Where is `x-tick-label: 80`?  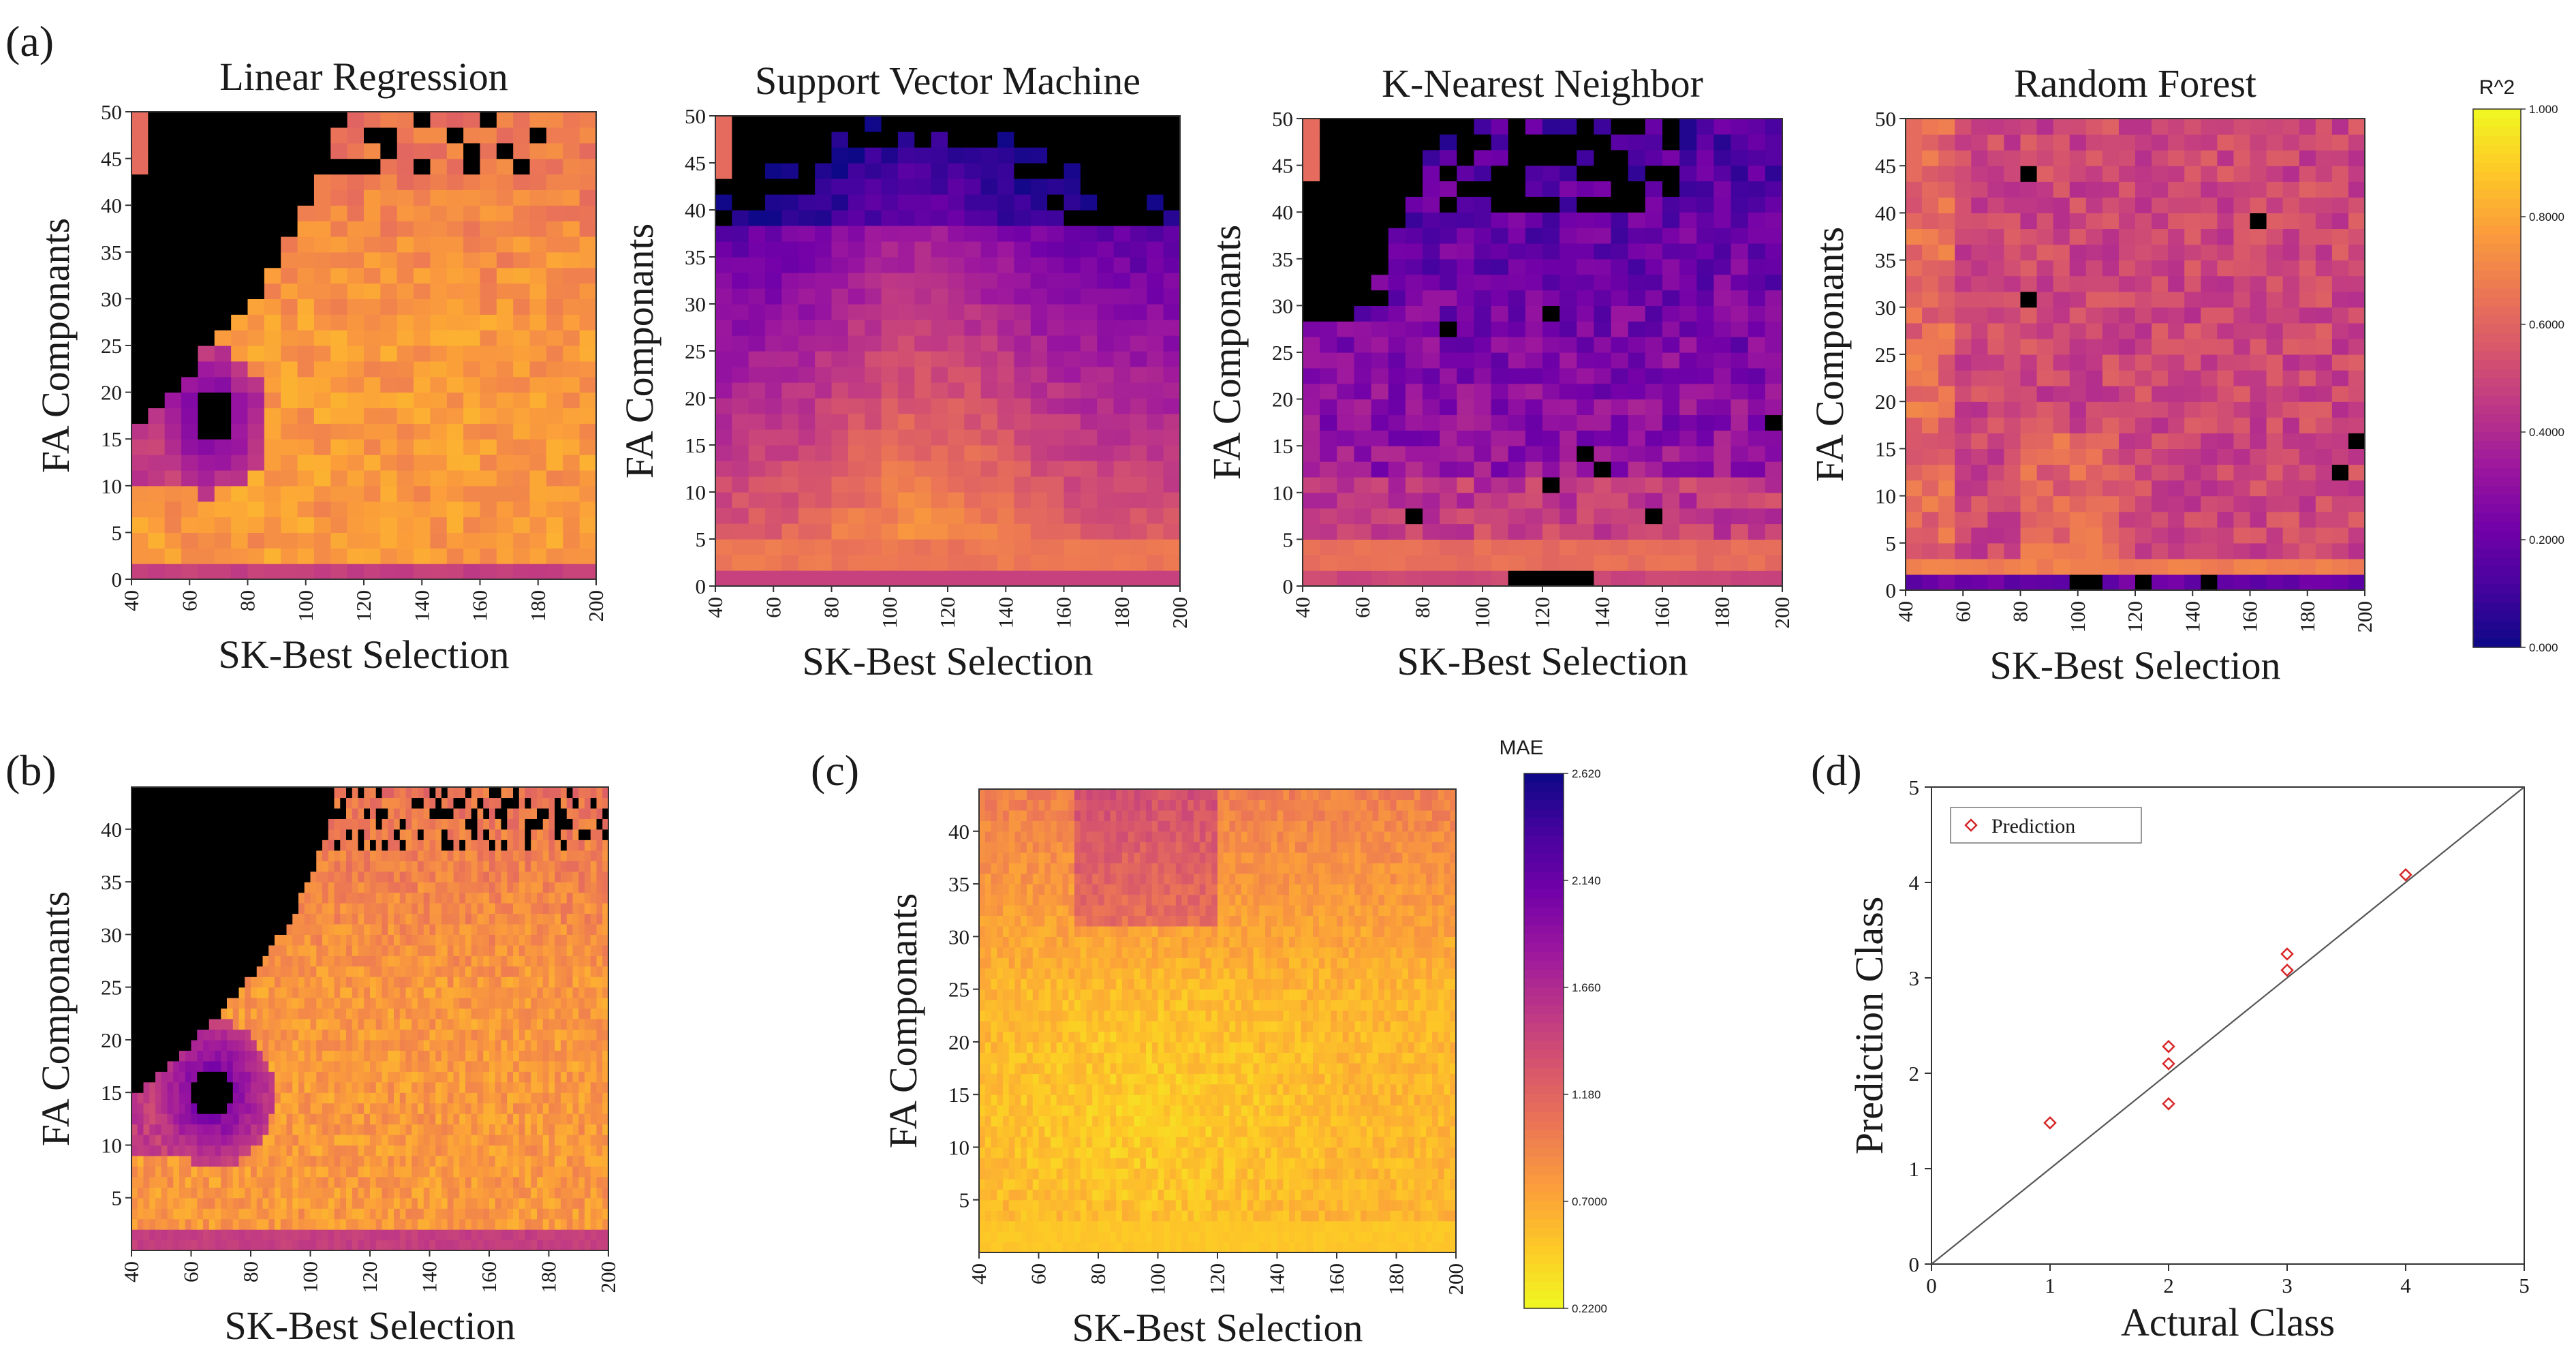 x-tick-label: 80 is located at coordinates (832, 607).